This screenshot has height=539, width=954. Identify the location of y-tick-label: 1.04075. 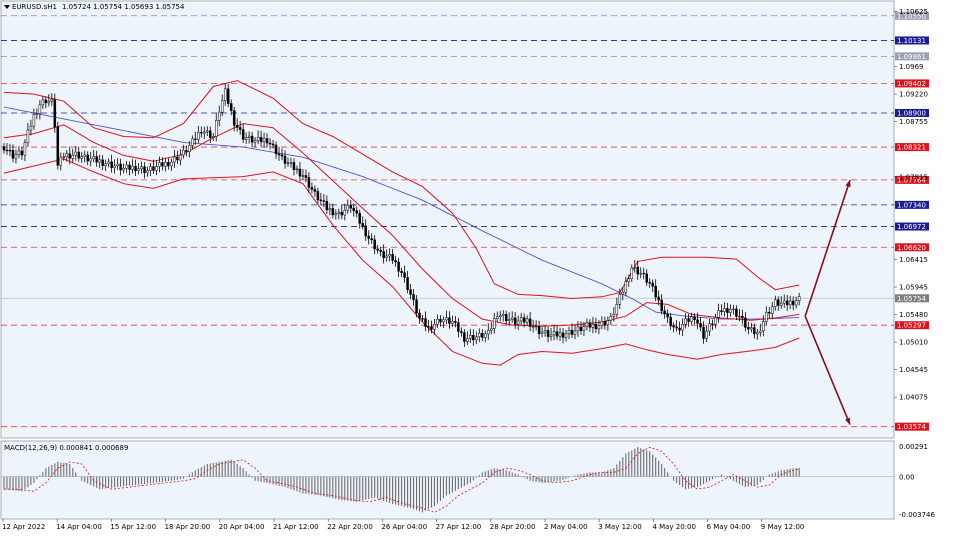
(913, 398).